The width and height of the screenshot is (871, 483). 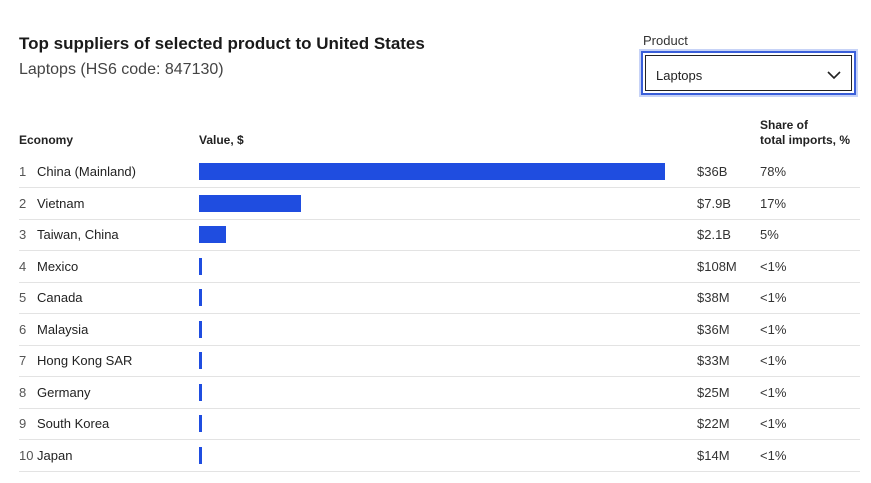 I want to click on table-row: 5 Canada $38M <1%, so click(x=439, y=298).